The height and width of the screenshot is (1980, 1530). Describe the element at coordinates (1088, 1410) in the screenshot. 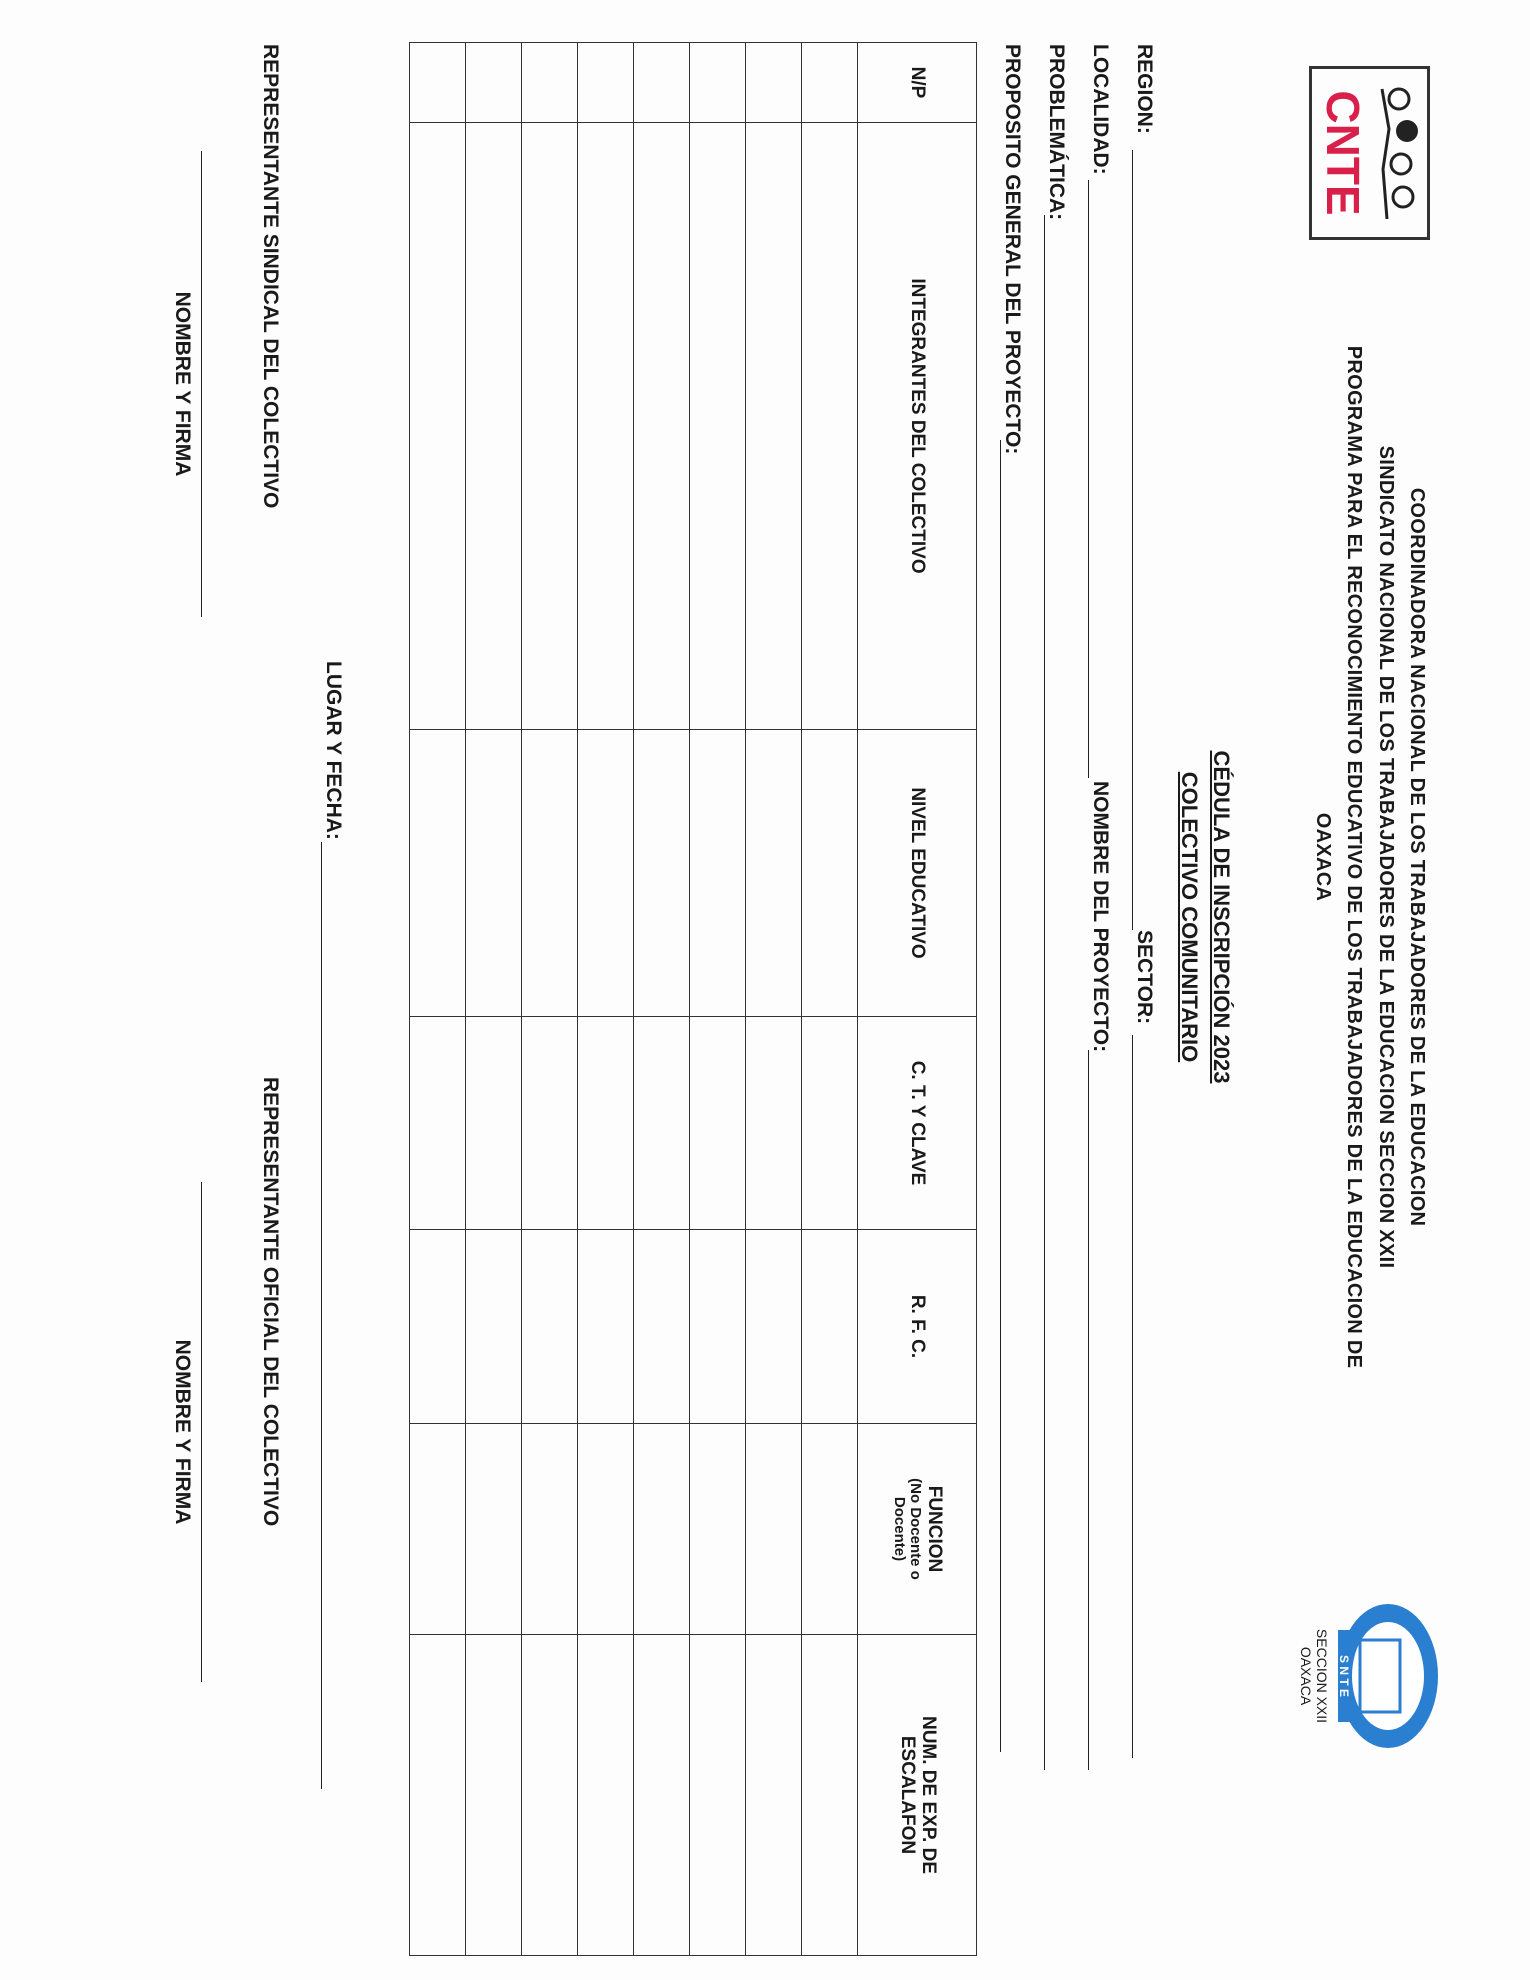

I see `nombre-proyecto-input` at that location.